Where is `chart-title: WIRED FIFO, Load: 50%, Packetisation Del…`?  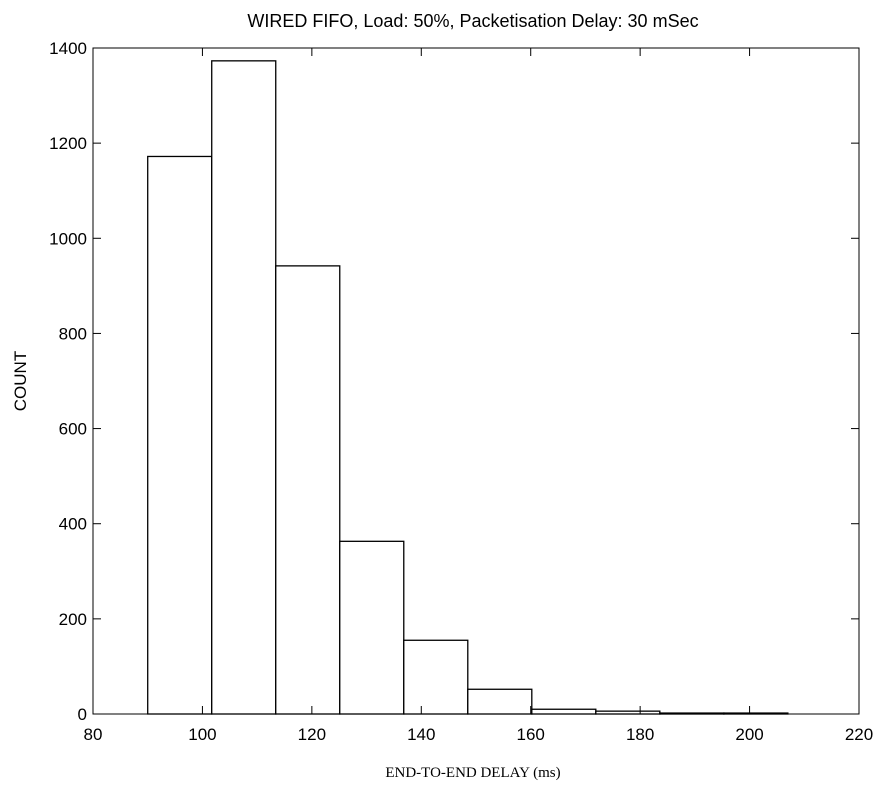
chart-title: WIRED FIFO, Load: 50%, Packetisation Del… is located at coordinates (472, 21).